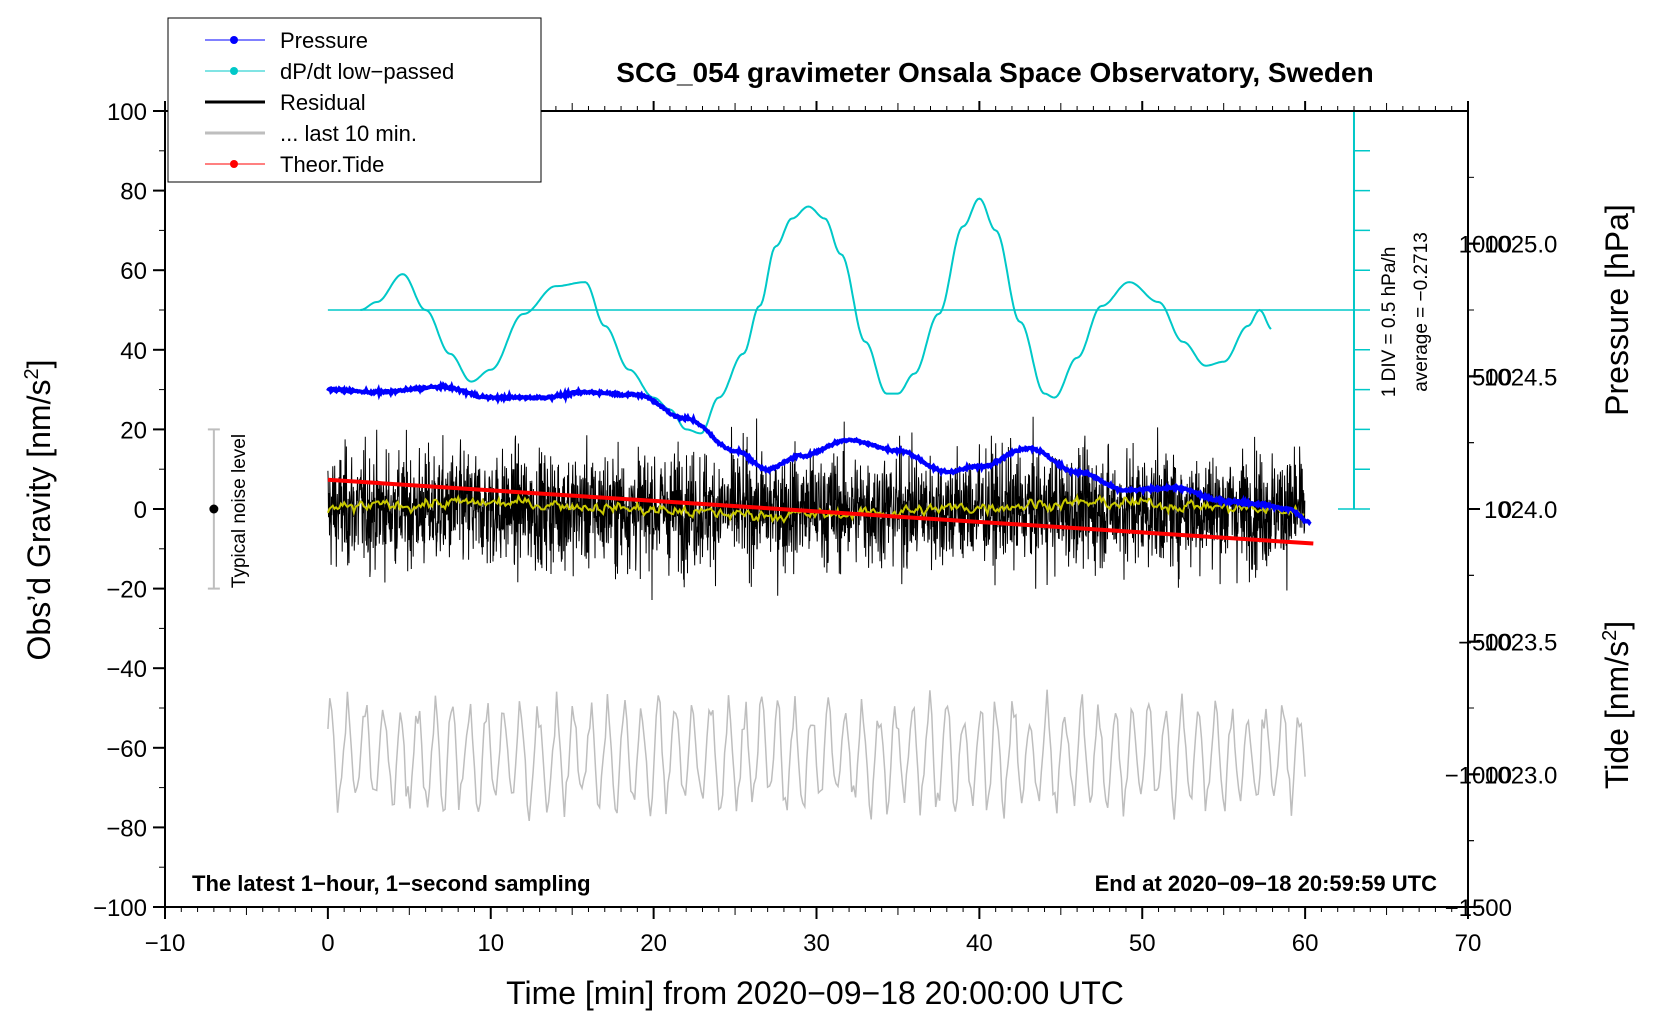 This screenshot has height=1020, width=1660. I want to click on y-tick-label: −100, so click(120, 908).